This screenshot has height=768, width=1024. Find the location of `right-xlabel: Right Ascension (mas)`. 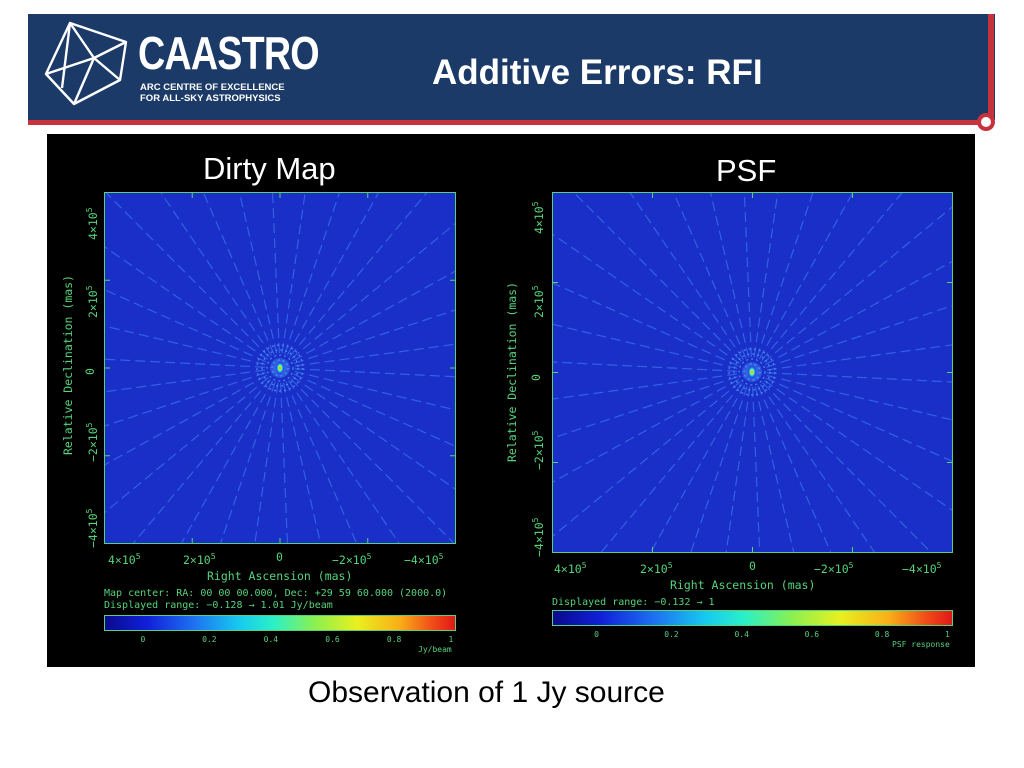

right-xlabel: Right Ascension (mas) is located at coordinates (743, 585).